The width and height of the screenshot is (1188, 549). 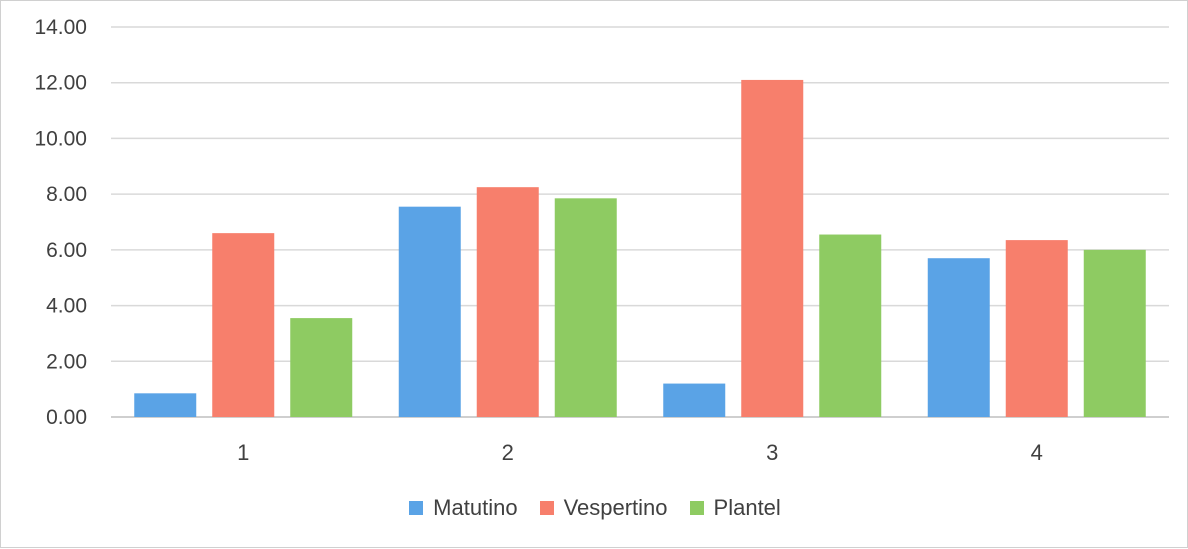 I want to click on y-tick-label: 0.00, so click(x=66, y=417).